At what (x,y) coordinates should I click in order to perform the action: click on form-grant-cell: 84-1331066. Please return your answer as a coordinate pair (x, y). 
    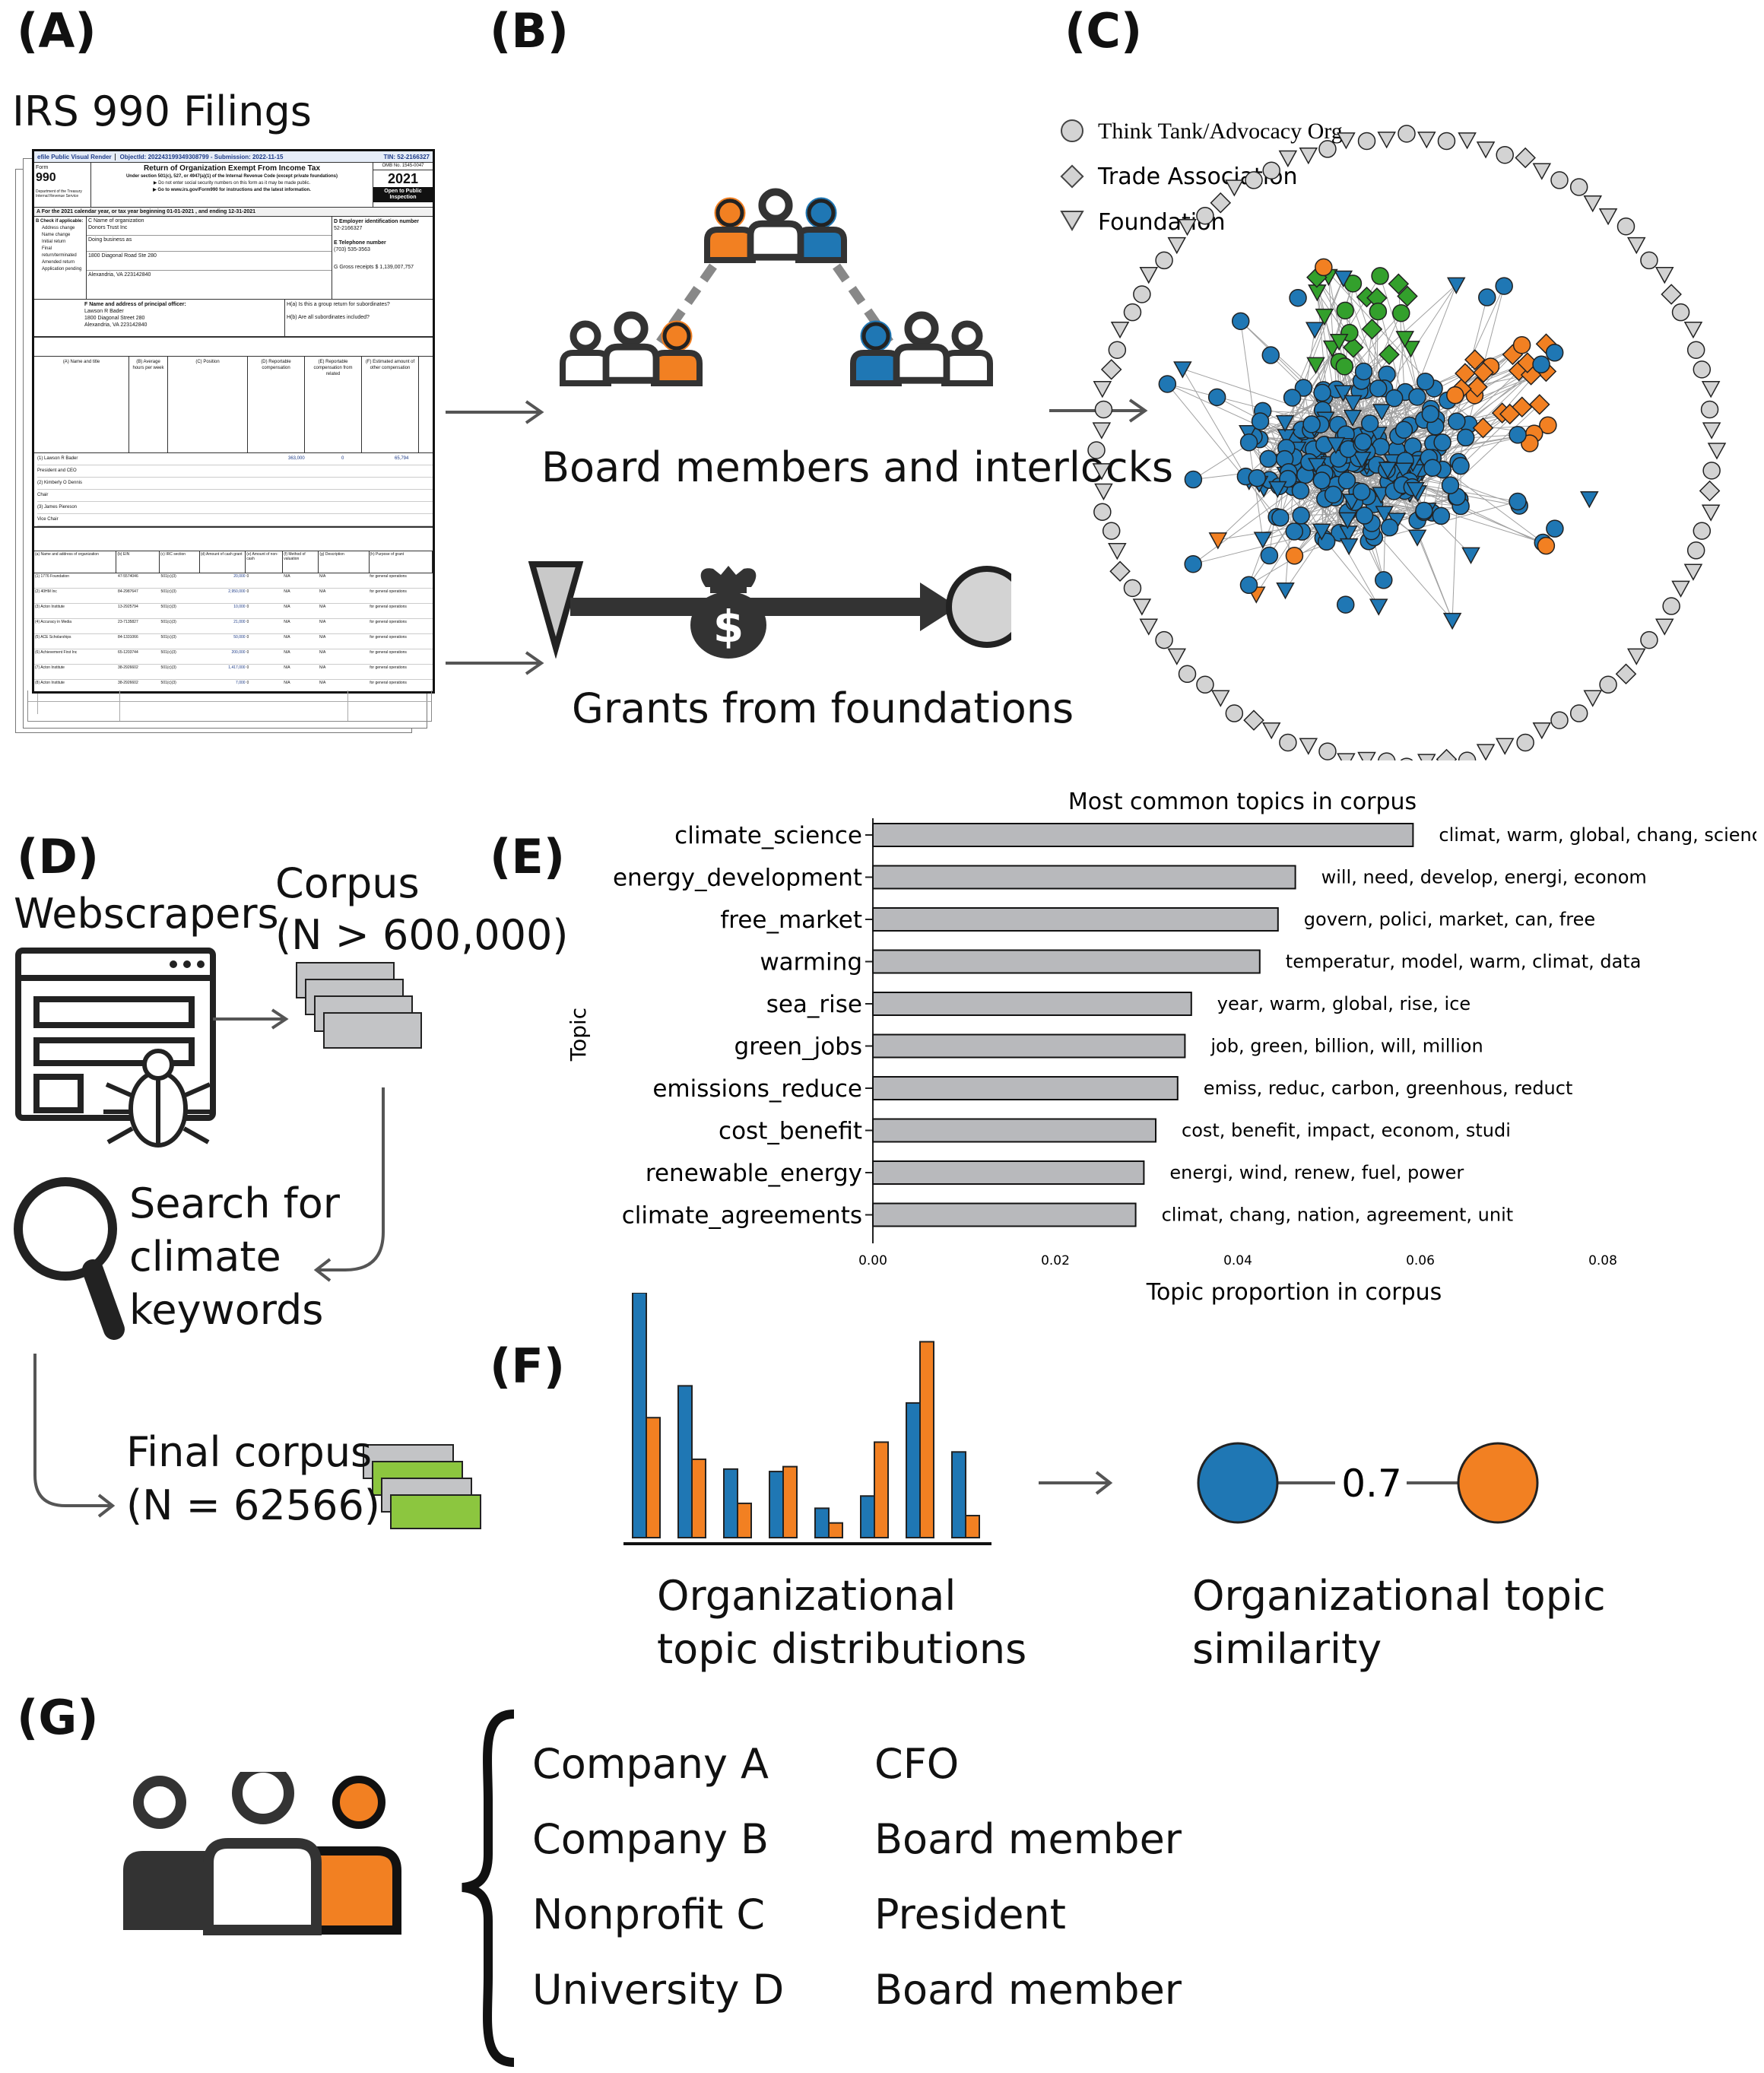
    Looking at the image, I should click on (128, 637).